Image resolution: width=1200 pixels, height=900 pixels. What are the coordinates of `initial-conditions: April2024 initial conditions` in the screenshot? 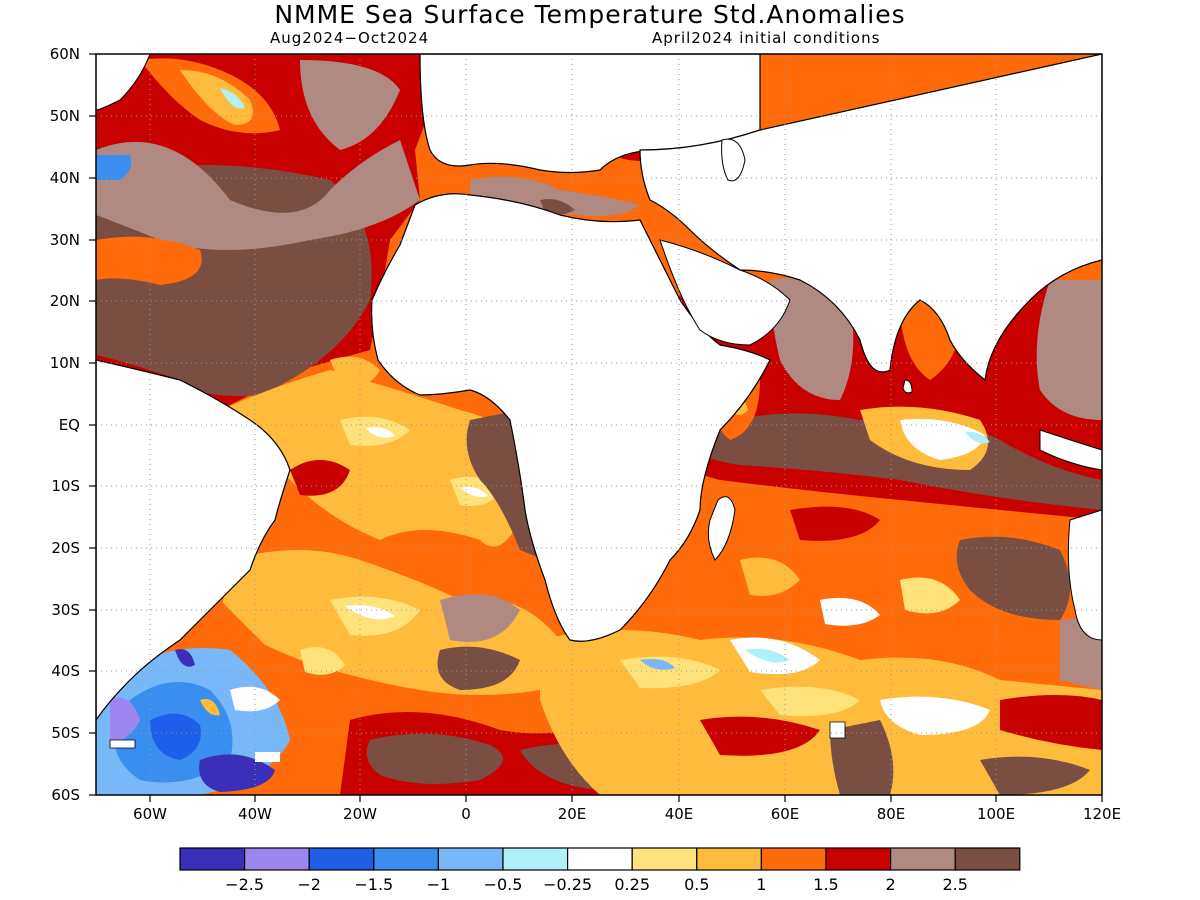 It's located at (766, 38).